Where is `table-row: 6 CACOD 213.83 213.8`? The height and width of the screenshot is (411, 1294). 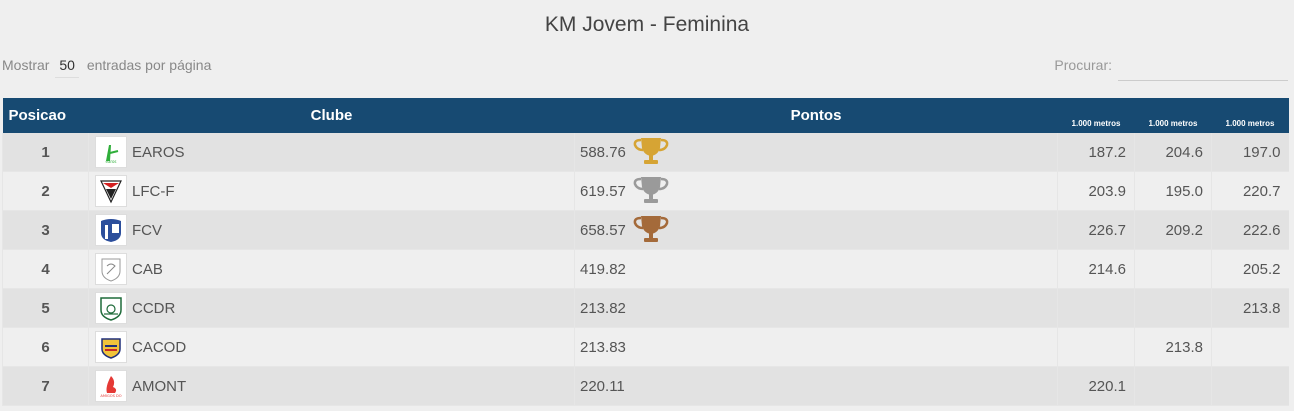
table-row: 6 CACOD 213.83 213.8 is located at coordinates (645, 347).